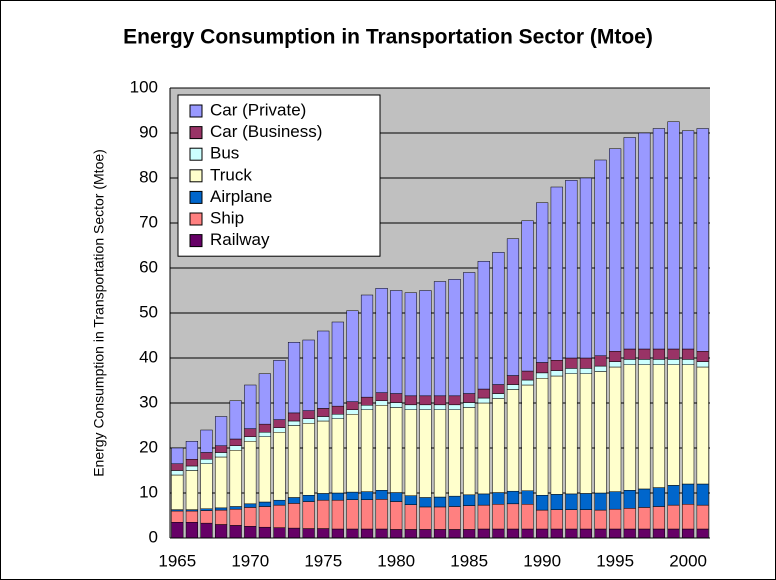 The height and width of the screenshot is (580, 776). What do you see at coordinates (177, 560) in the screenshot?
I see `x-tick-label: 1965` at bounding box center [177, 560].